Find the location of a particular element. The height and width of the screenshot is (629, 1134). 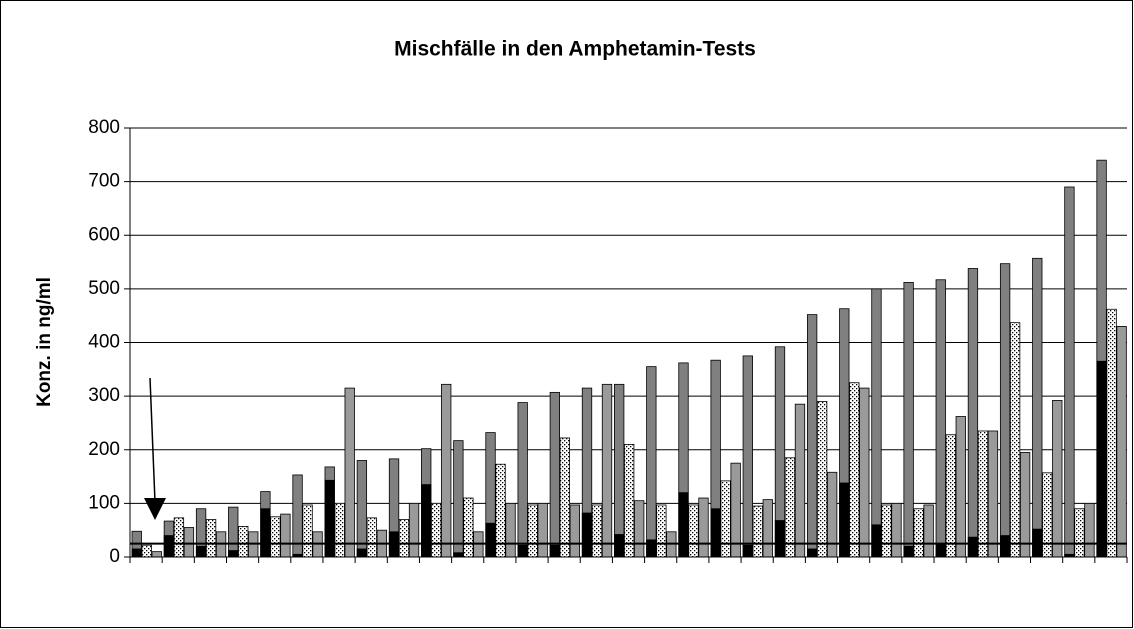

y-tick-label: 700 is located at coordinates (104, 181).